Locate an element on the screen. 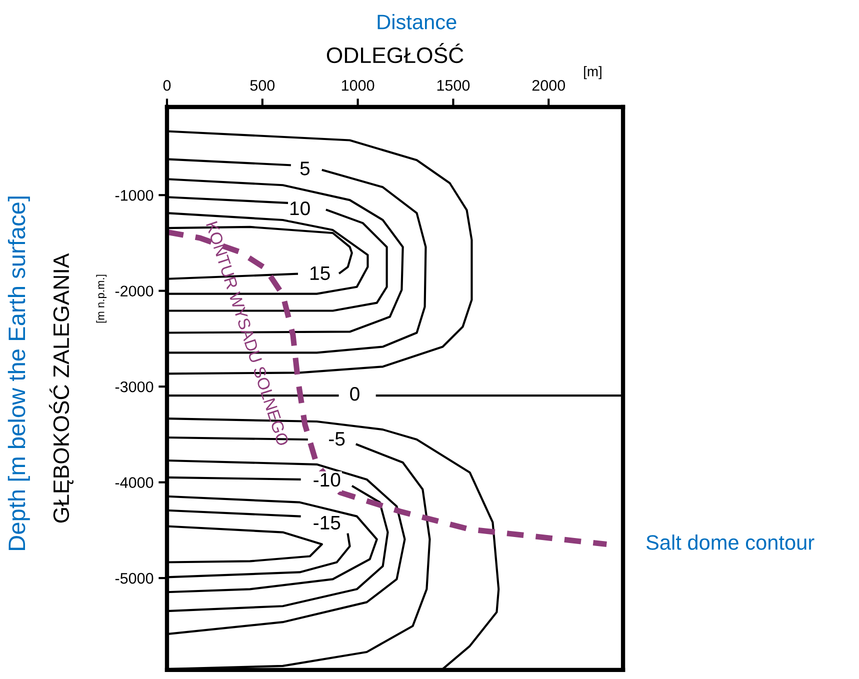  text: [m] is located at coordinates (593, 73).